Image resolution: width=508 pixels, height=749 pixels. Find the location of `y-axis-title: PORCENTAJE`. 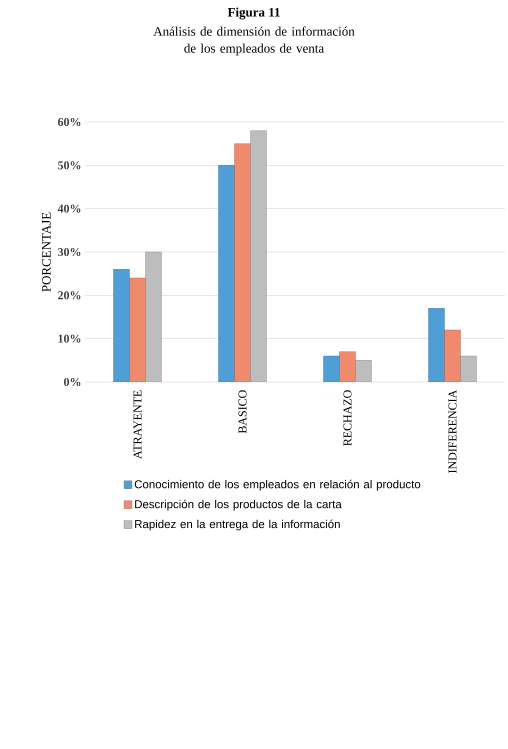

y-axis-title: PORCENTAJE is located at coordinates (46, 252).